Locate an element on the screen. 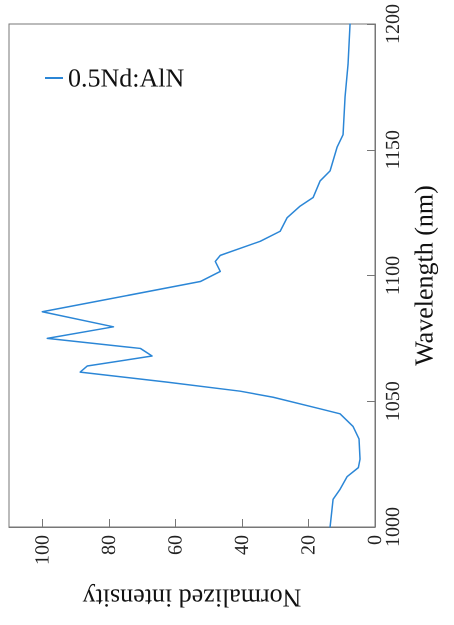 Image resolution: width=454 pixels, height=625 pixels. x-tick-label: 60 is located at coordinates (175, 545).